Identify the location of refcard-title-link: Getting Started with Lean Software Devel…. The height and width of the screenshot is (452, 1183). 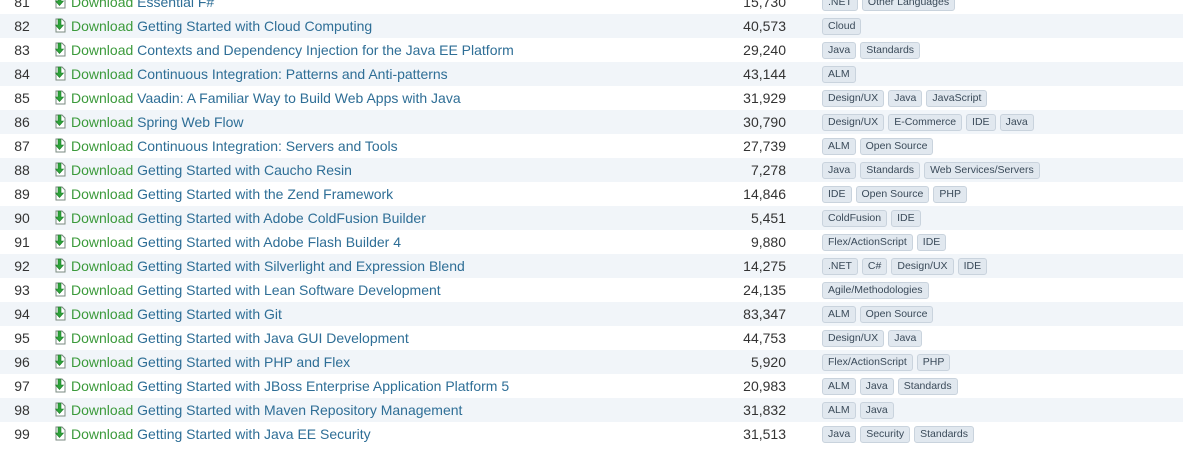
(289, 290).